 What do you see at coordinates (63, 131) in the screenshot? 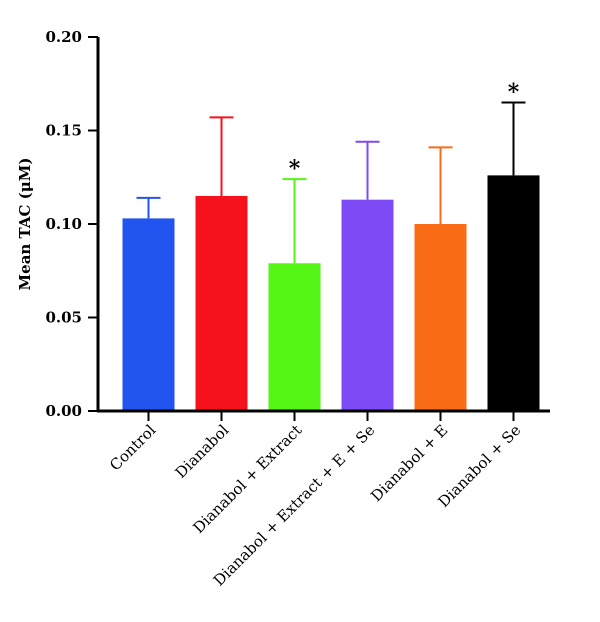
I see `y-tick-label: 0.15` at bounding box center [63, 131].